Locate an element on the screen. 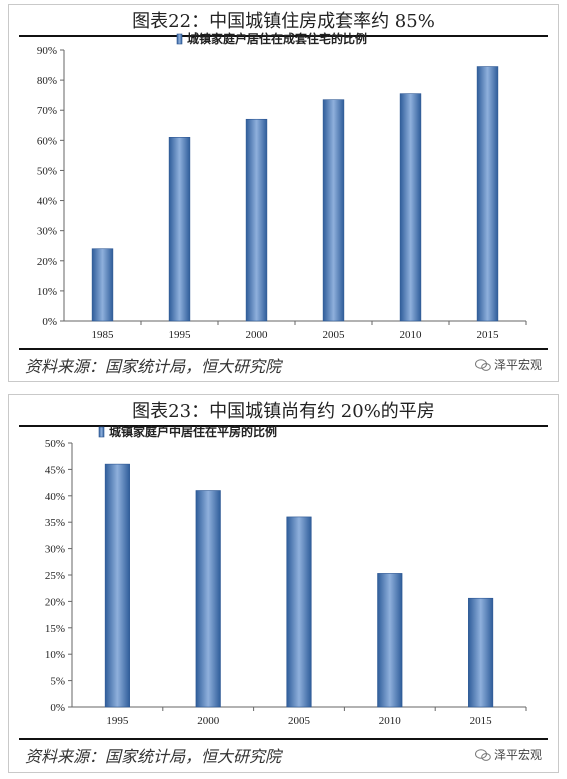  y-tick-label: 25% is located at coordinates (55, 576).